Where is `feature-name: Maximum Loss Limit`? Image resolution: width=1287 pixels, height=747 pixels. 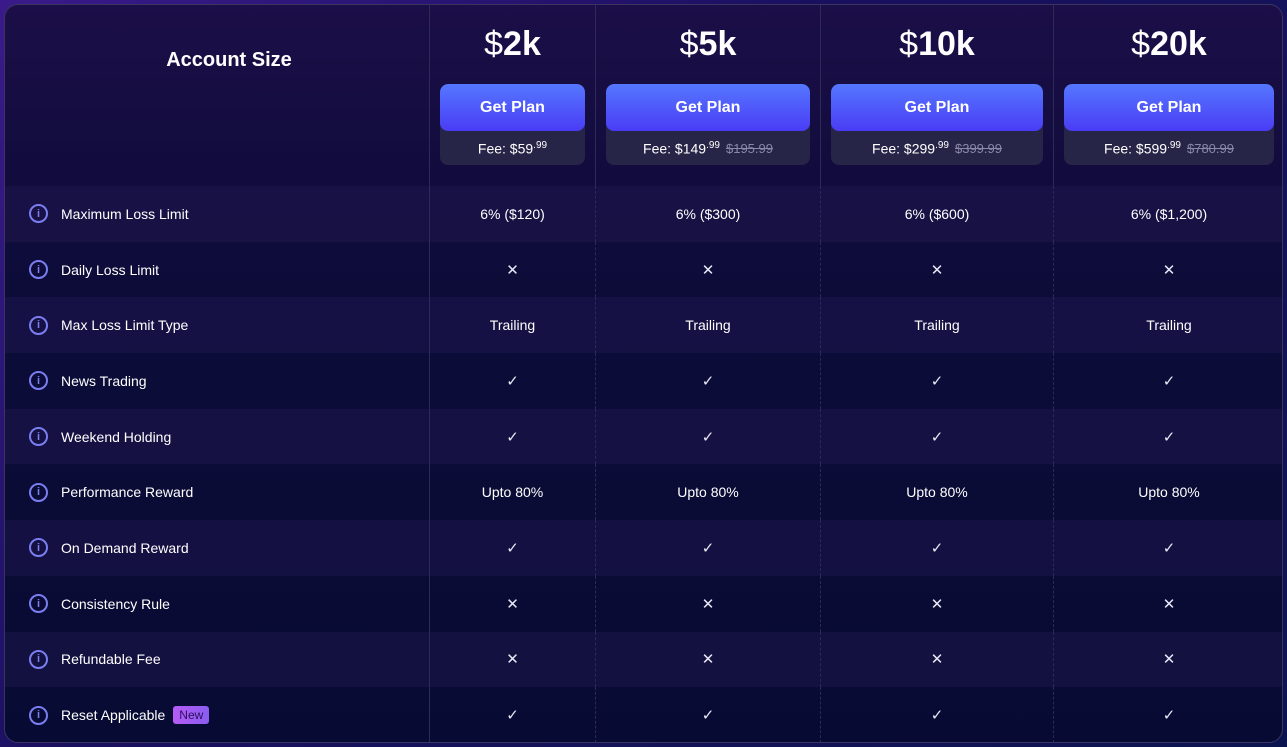
feature-name: Maximum Loss Limit is located at coordinates (125, 213).